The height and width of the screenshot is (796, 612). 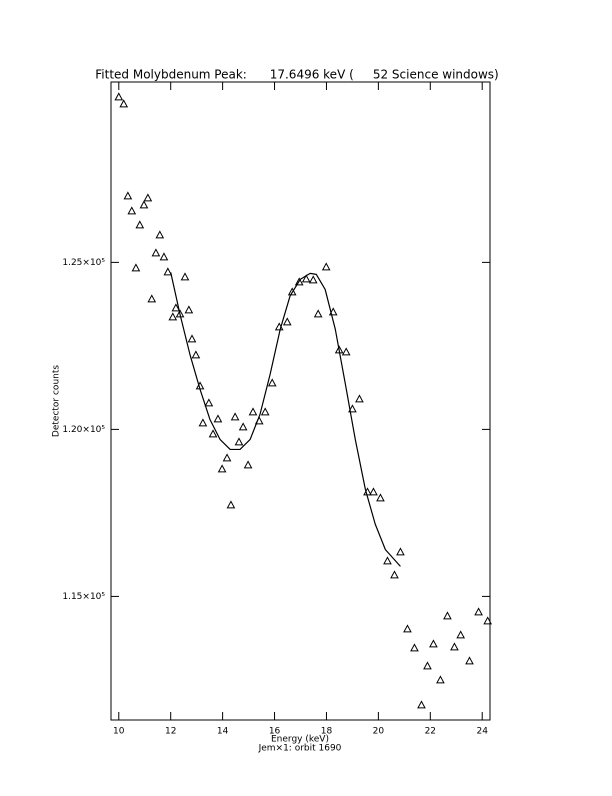 I want to click on x-tick-label: 10, so click(x=119, y=732).